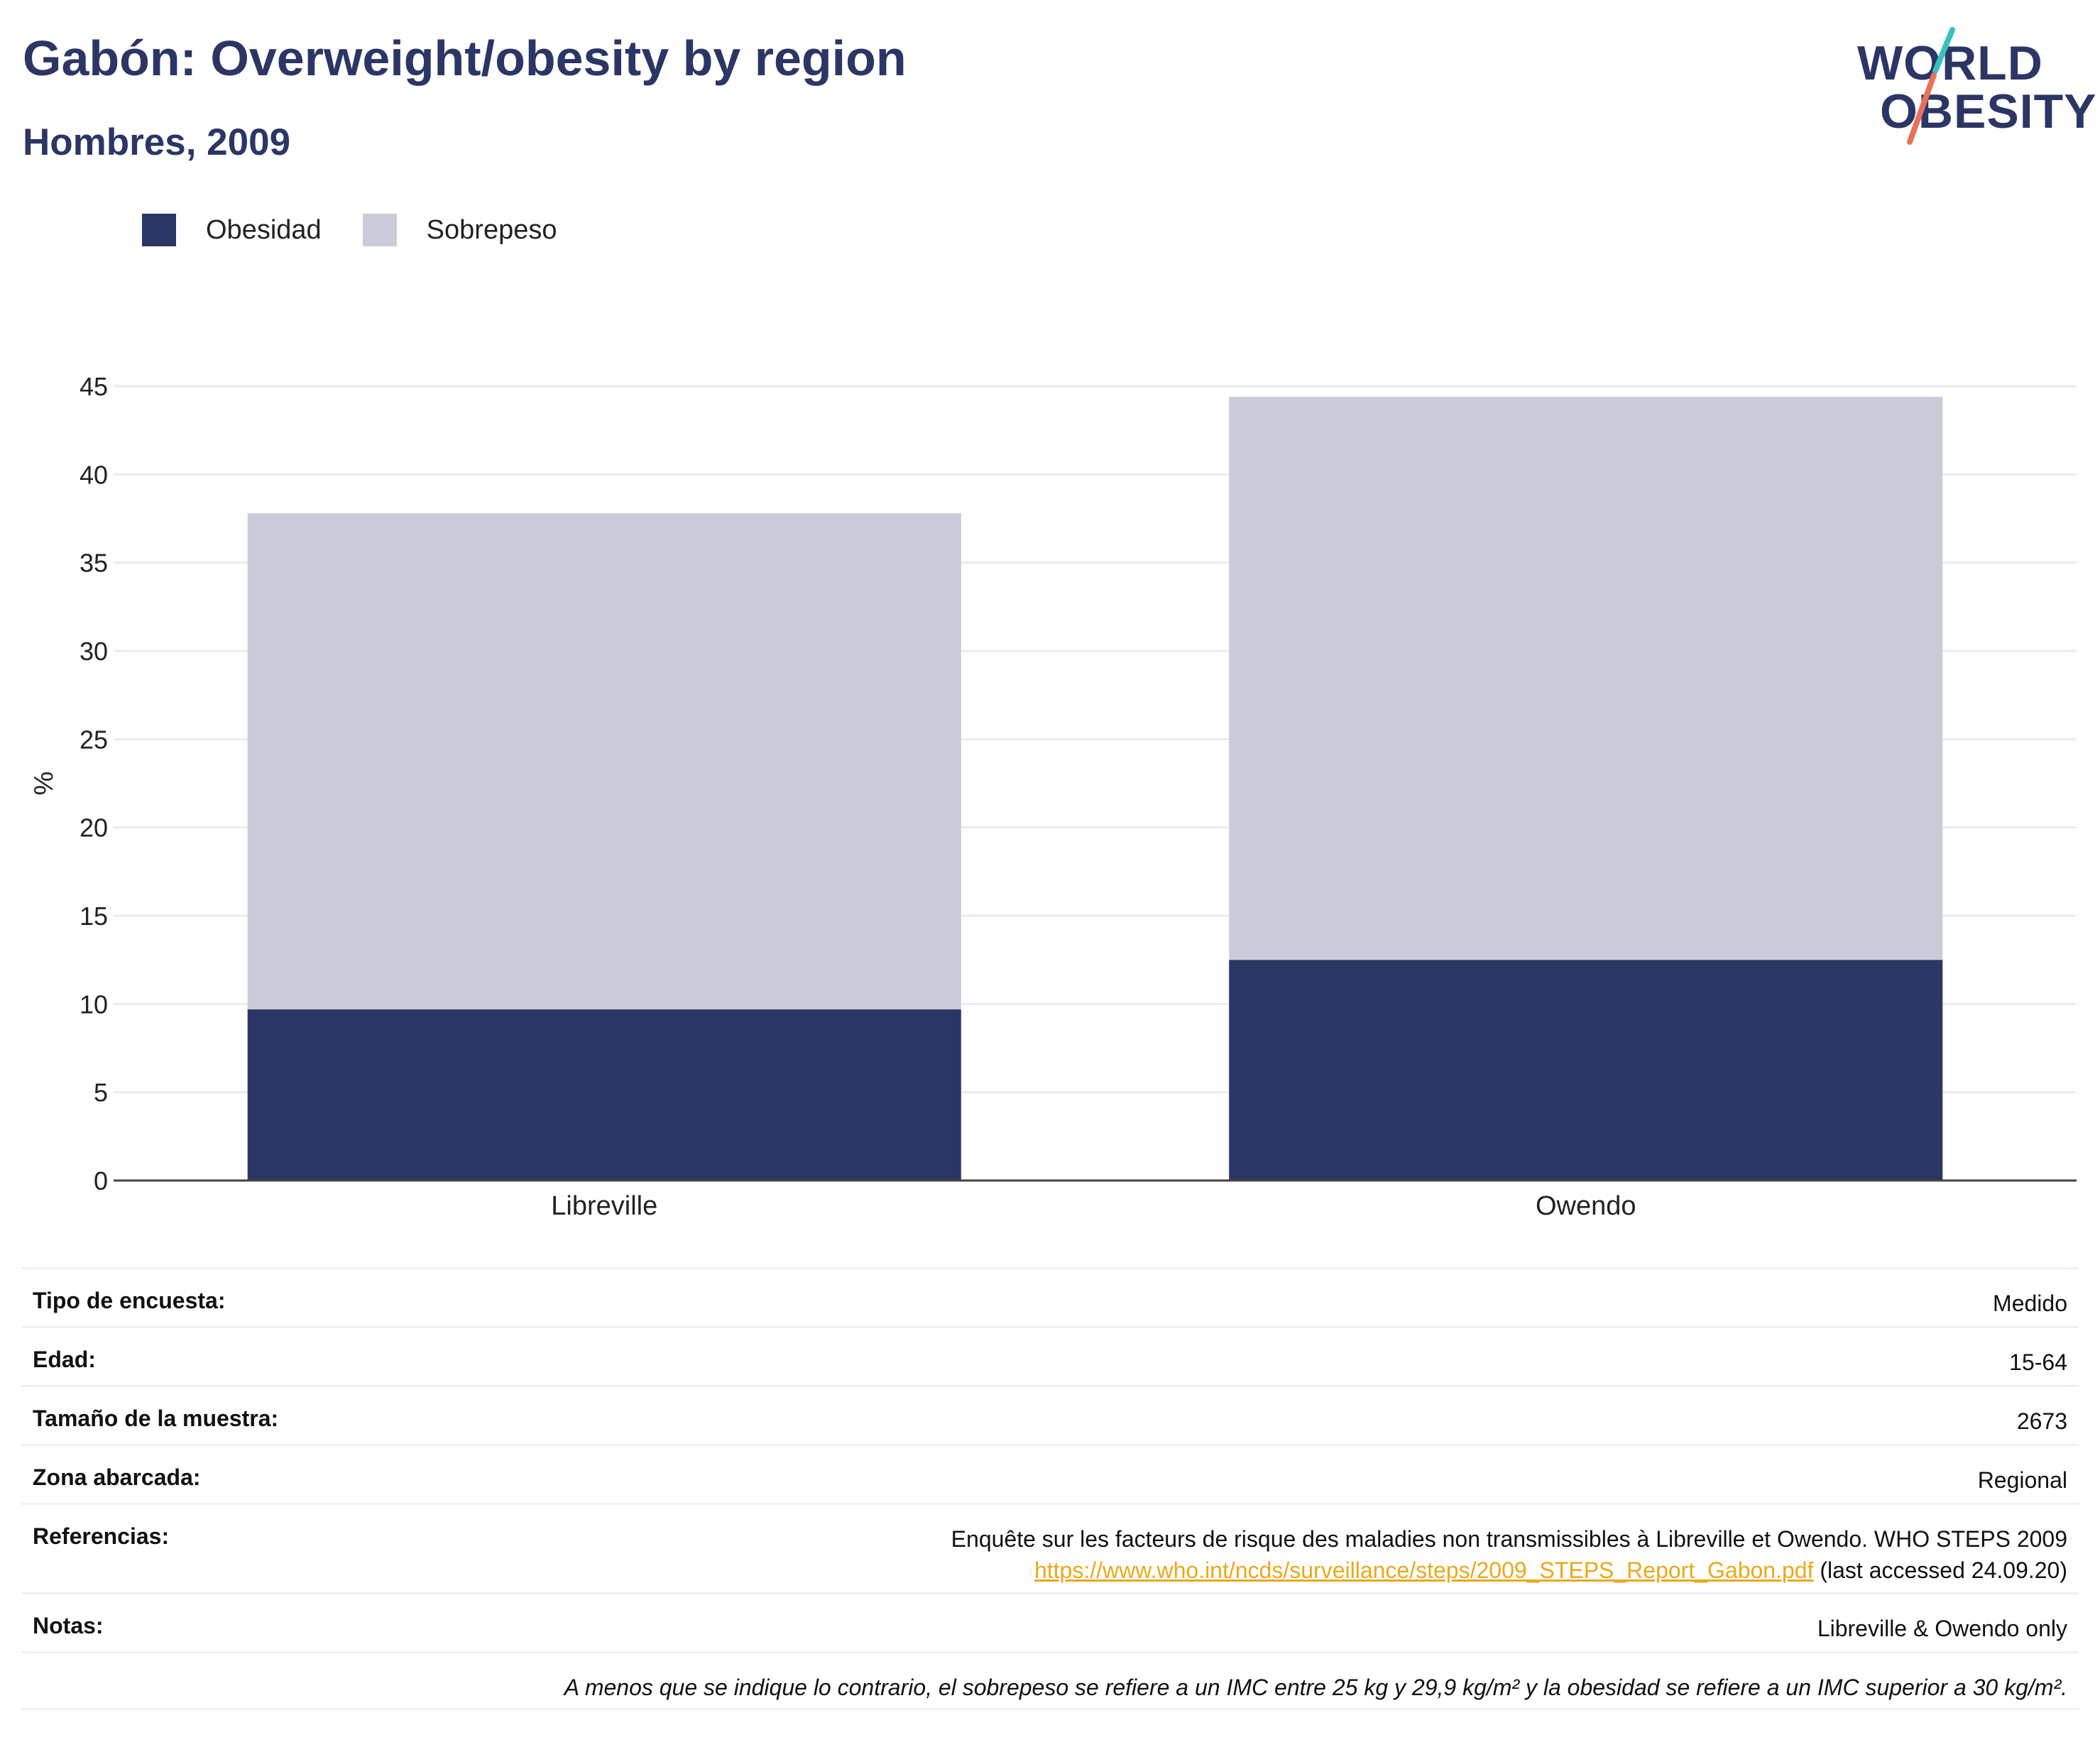 The width and height of the screenshot is (2100, 1747). What do you see at coordinates (129, 1300) in the screenshot?
I see `survey-type-label: Tipo de encuesta:` at bounding box center [129, 1300].